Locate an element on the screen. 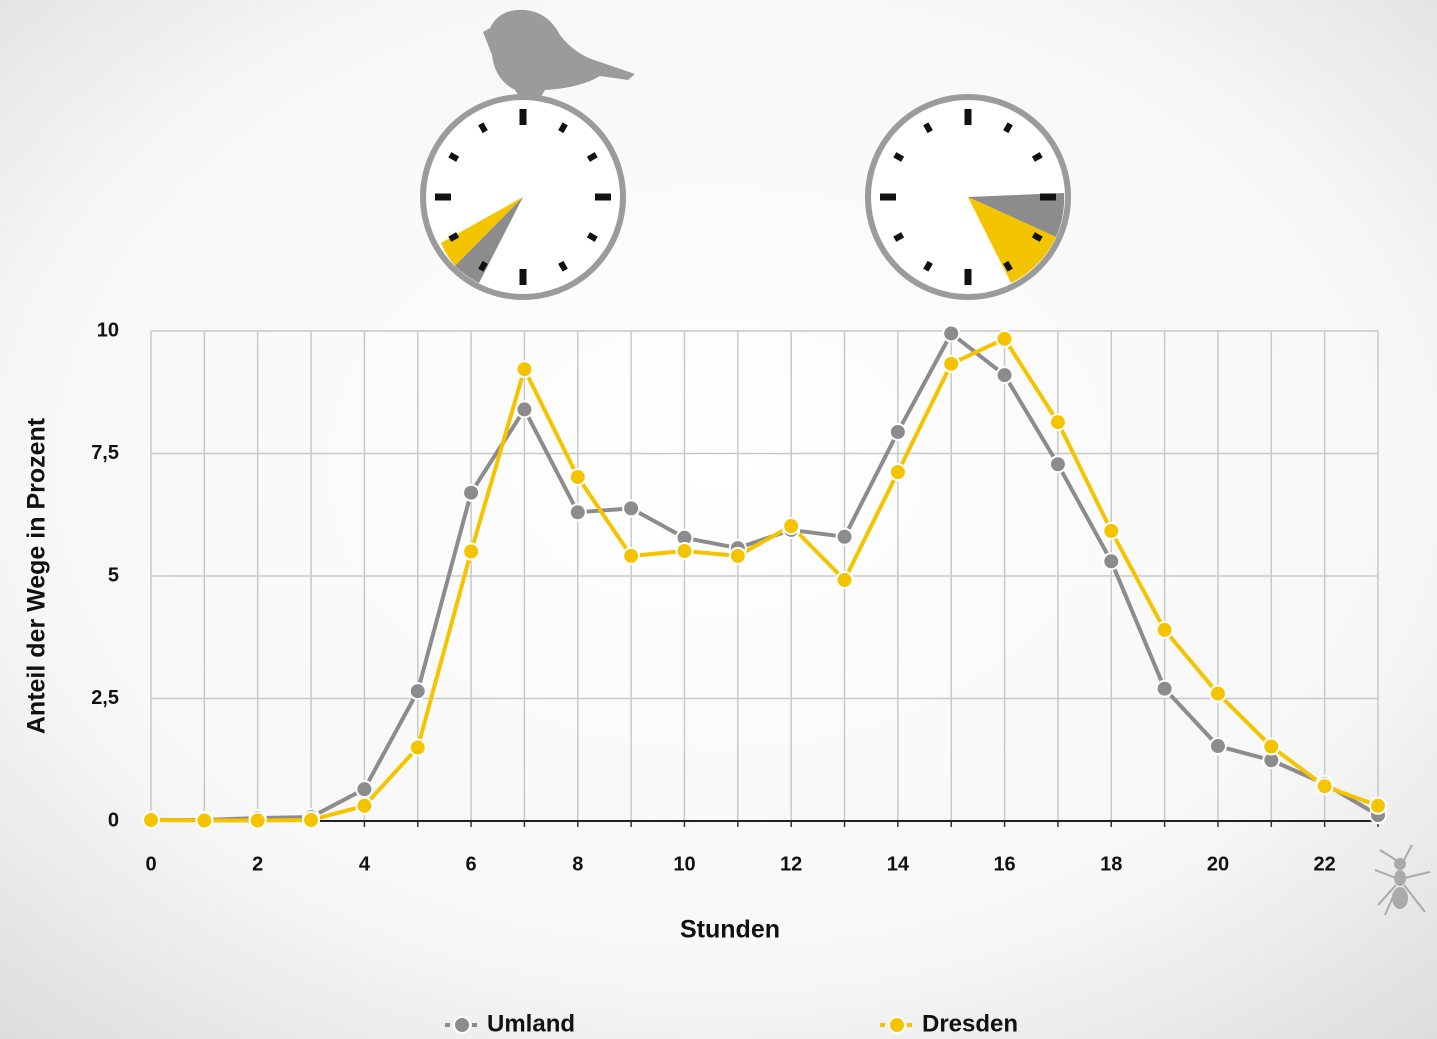 Image resolution: width=1437 pixels, height=1039 pixels. y-tick-label: 5 is located at coordinates (113, 575).